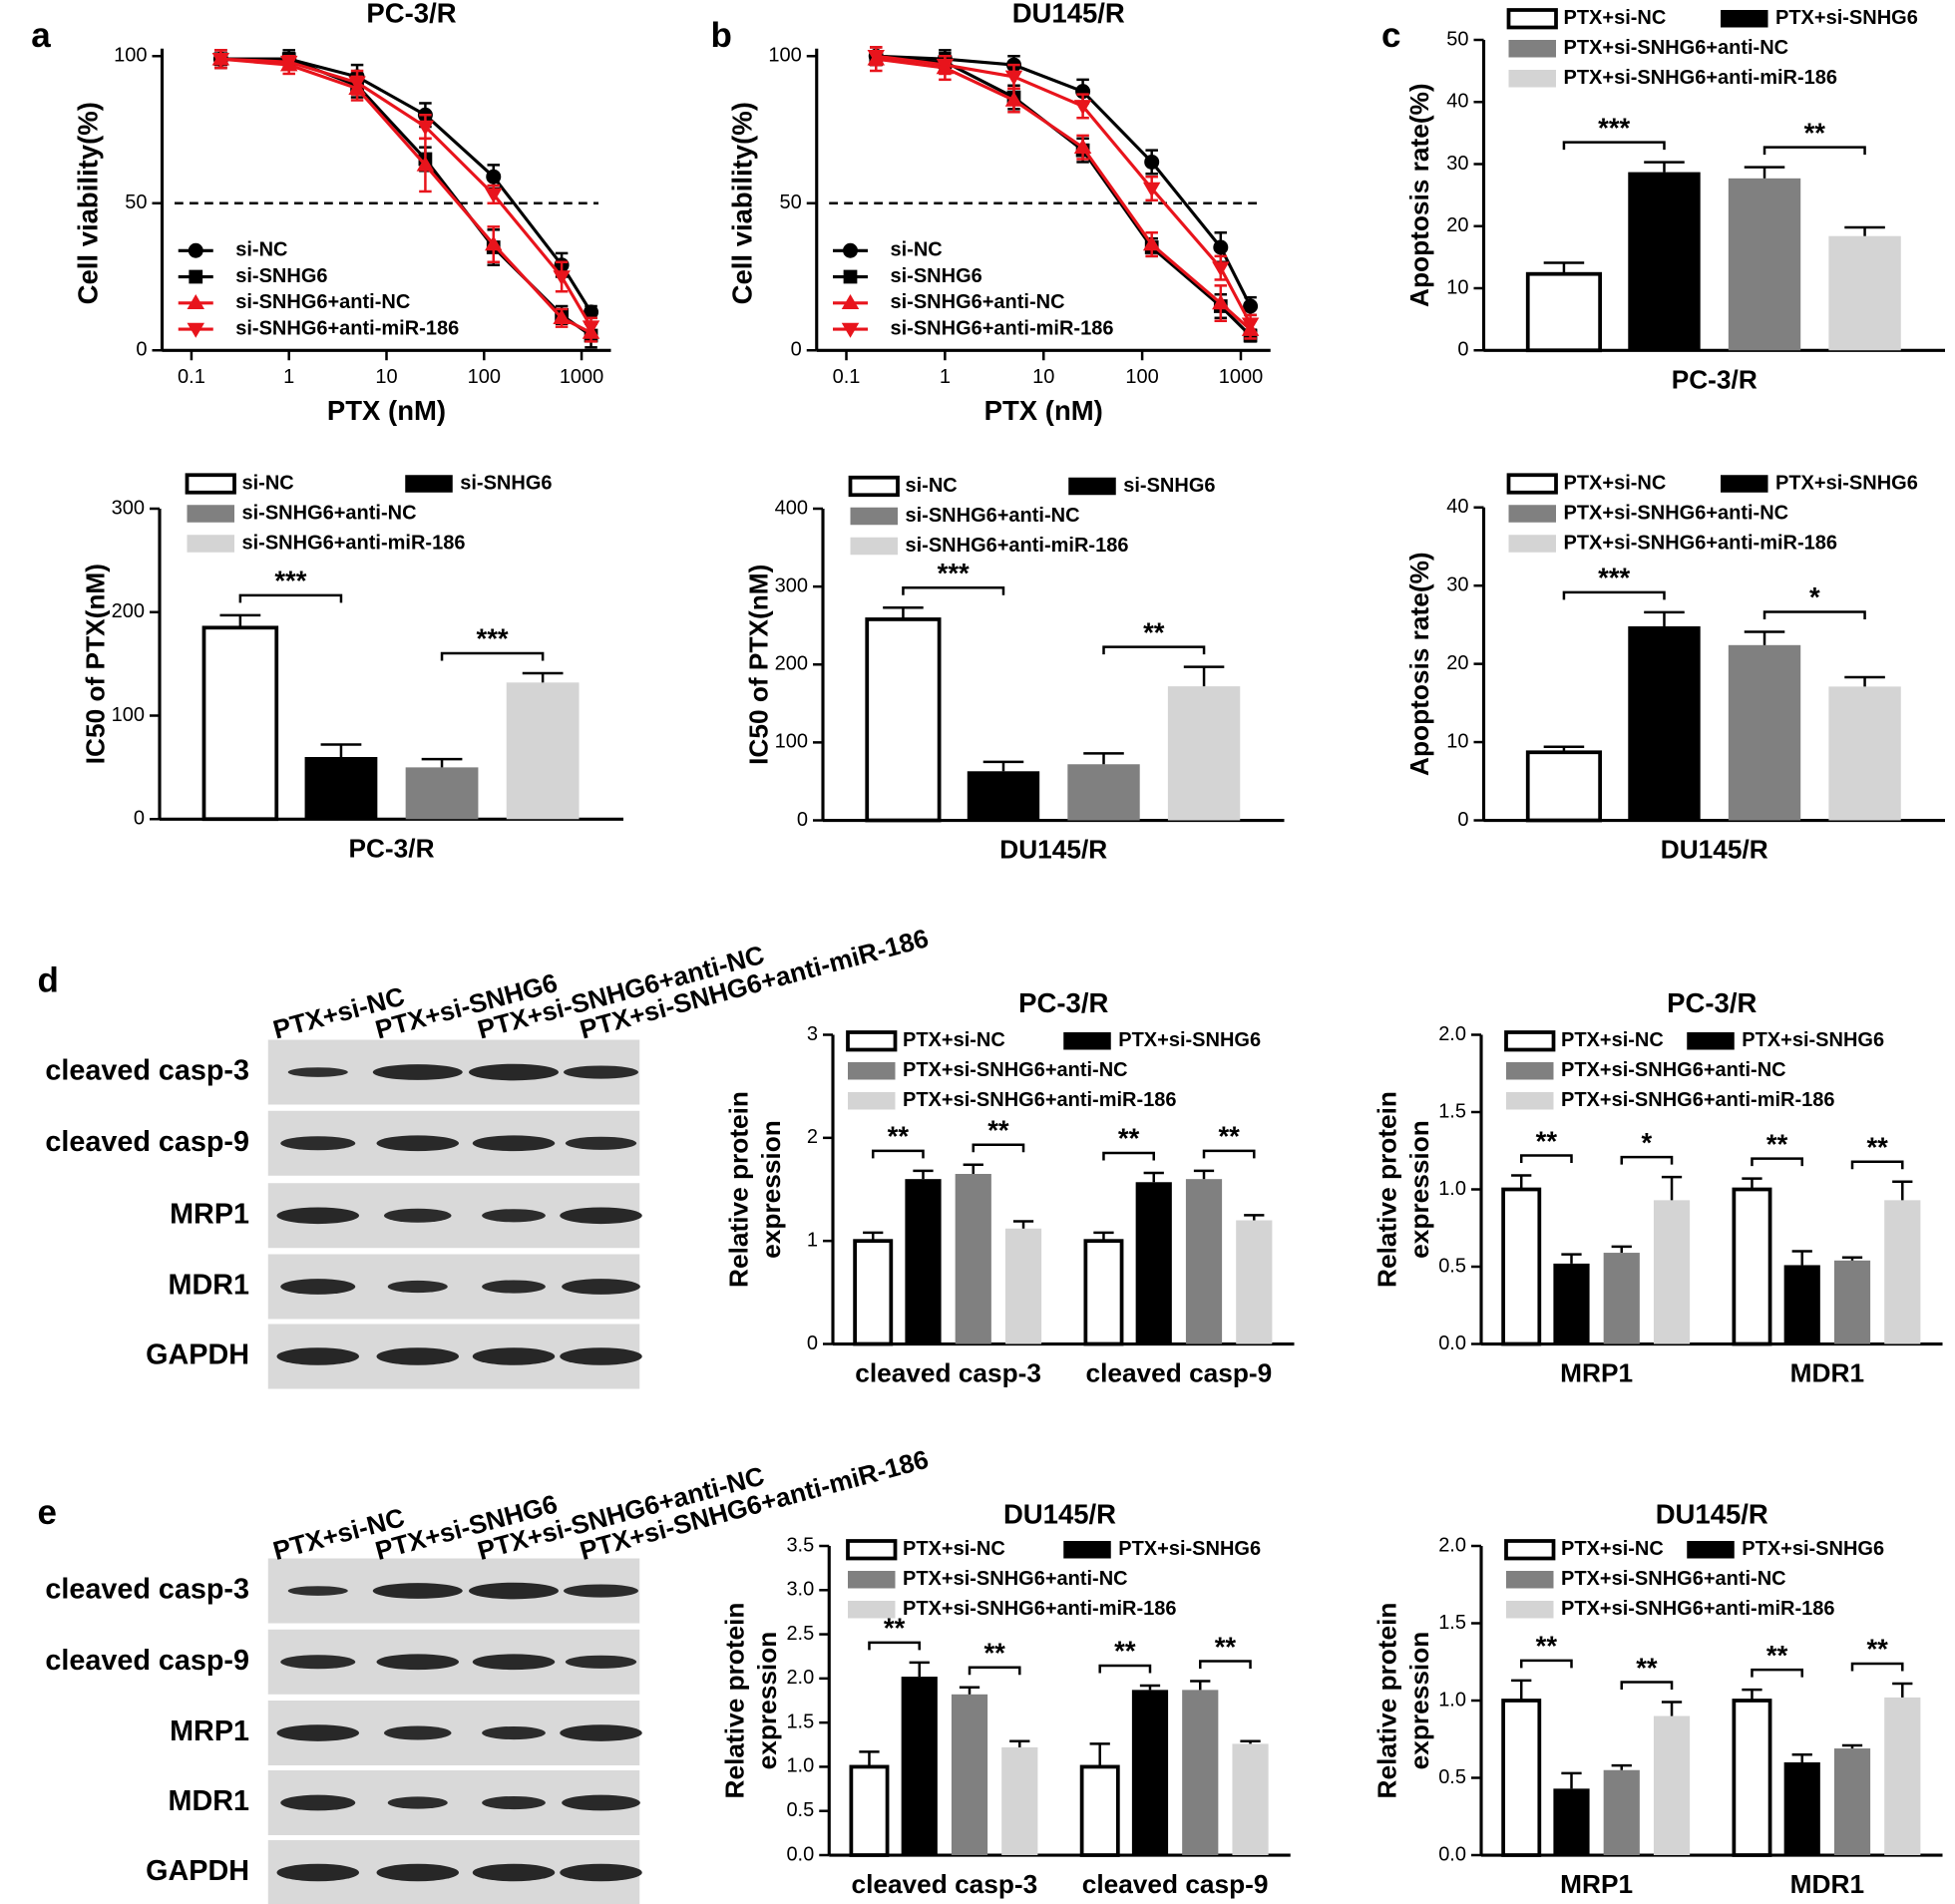  I want to click on panel-letter: d, so click(48, 979).